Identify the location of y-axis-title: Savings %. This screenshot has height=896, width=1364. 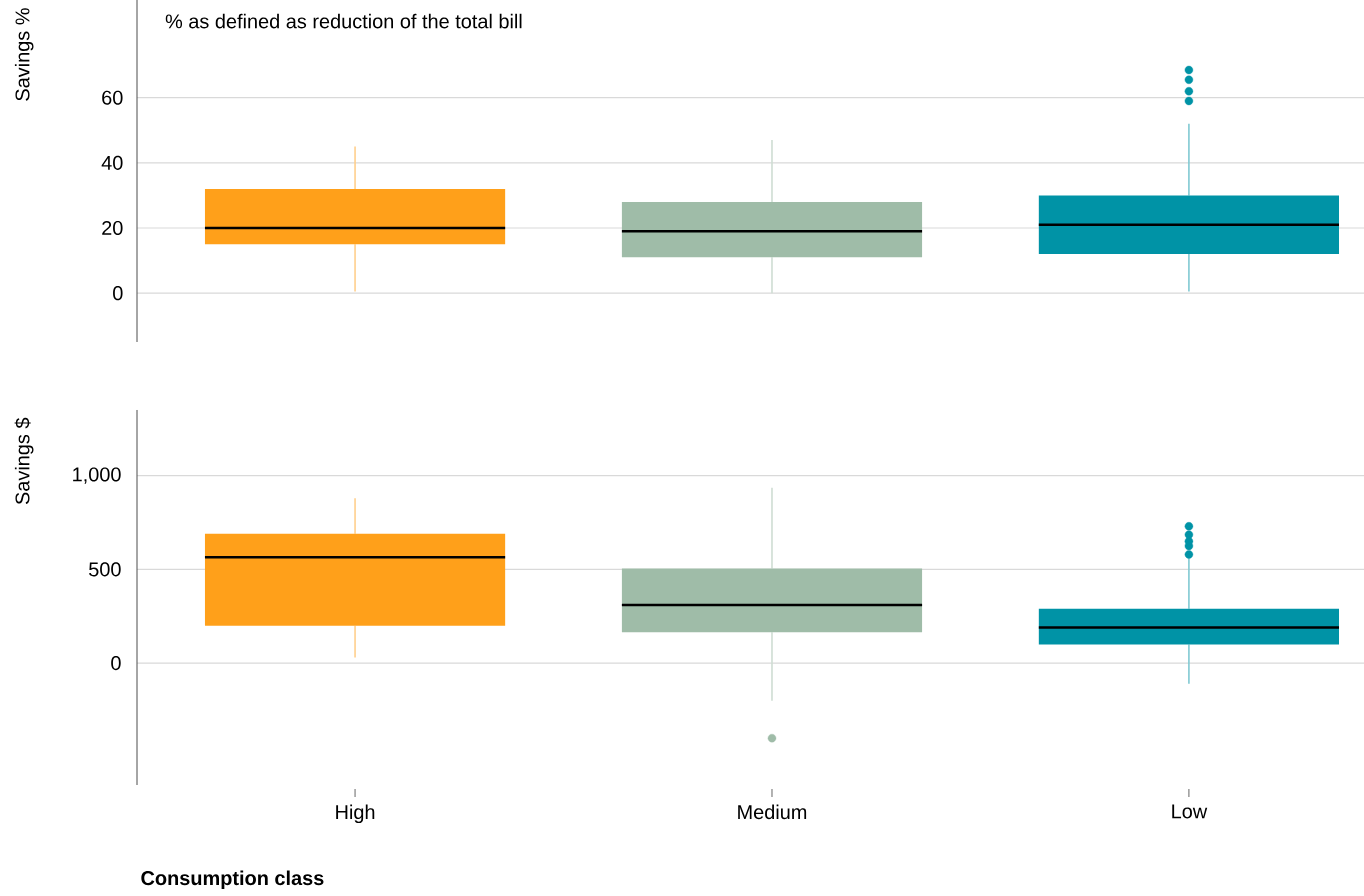
(24, 54).